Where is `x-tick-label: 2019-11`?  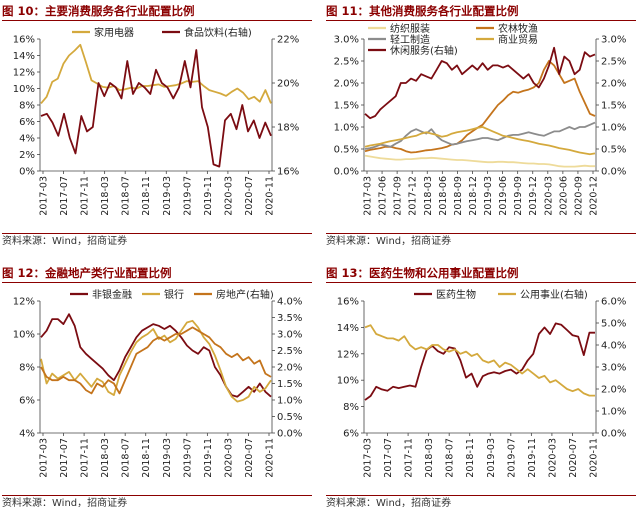
x-tick-label: 2019-11 is located at coordinates (208, 458).